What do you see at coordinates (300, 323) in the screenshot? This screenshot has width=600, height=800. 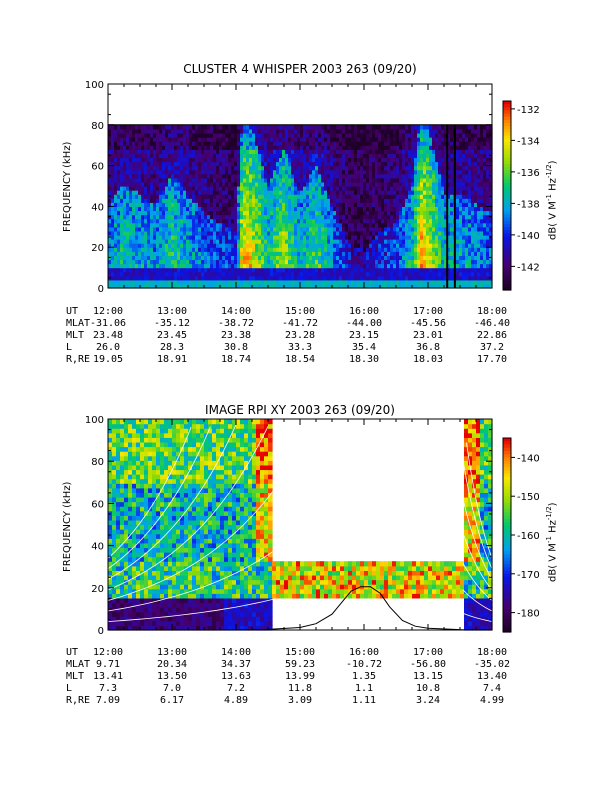 I see `ephemeris-value: -41.72` at bounding box center [300, 323].